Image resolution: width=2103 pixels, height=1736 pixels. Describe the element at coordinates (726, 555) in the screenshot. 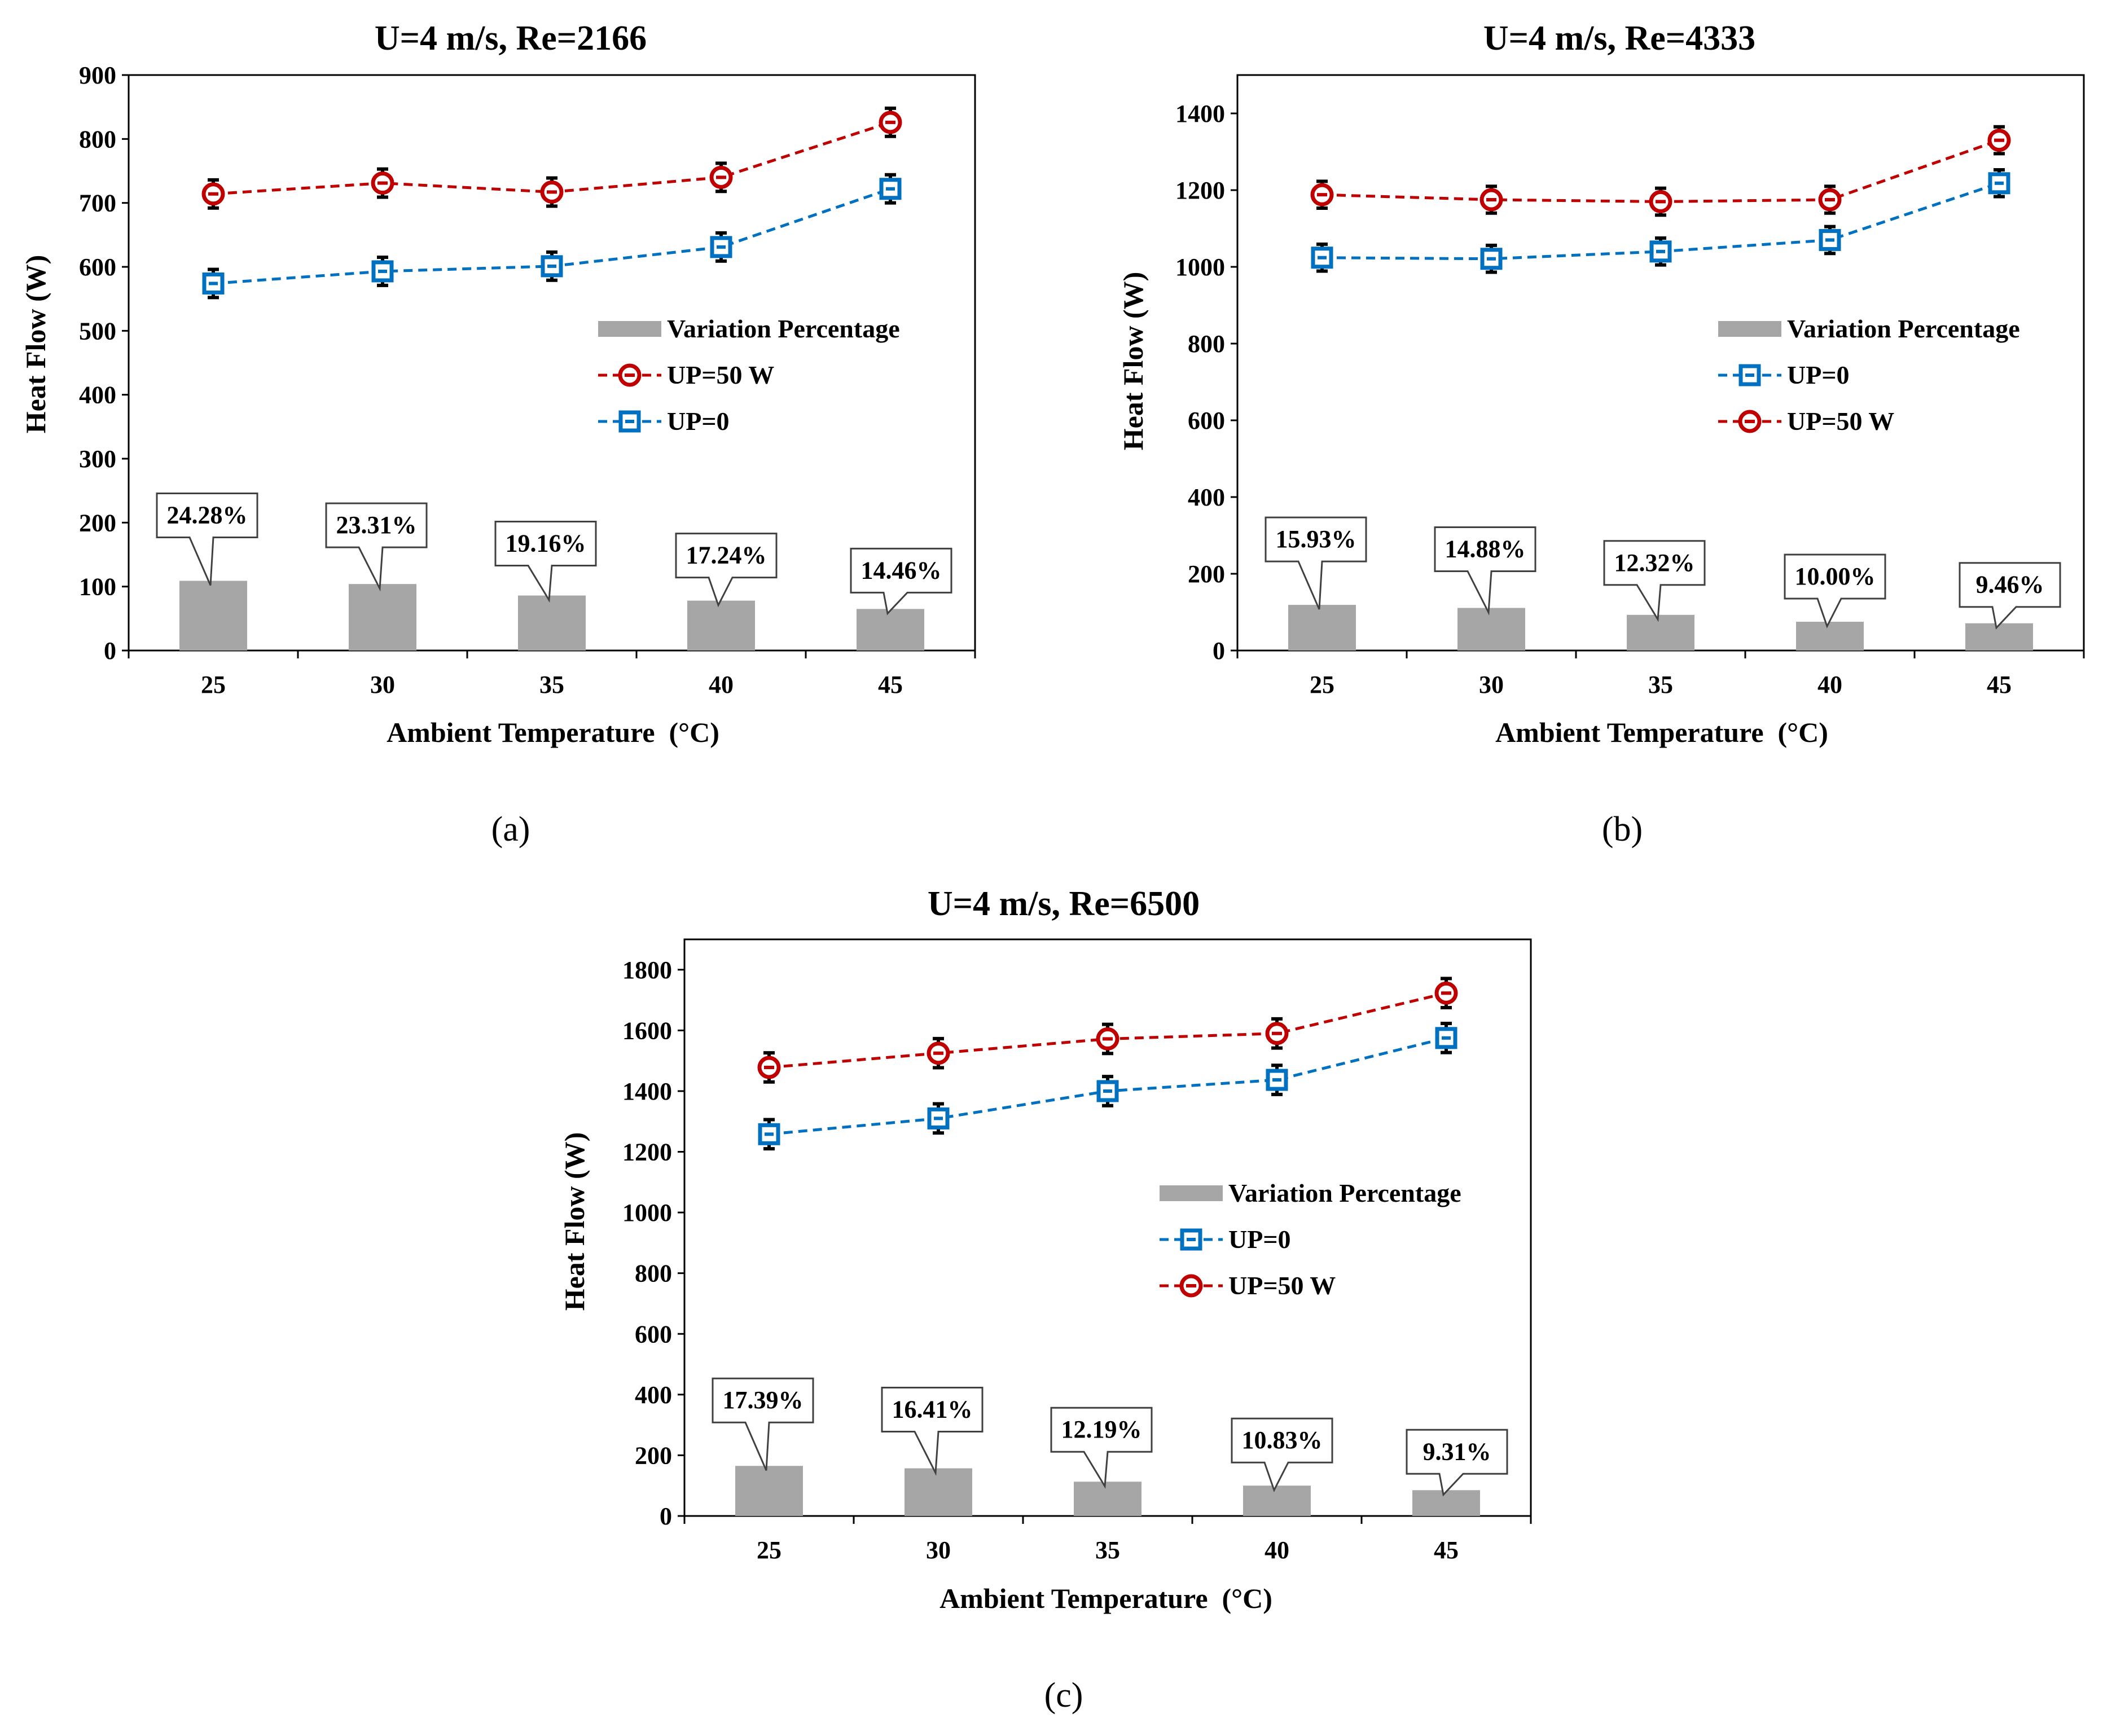

I see `data-label: 17.24%` at that location.